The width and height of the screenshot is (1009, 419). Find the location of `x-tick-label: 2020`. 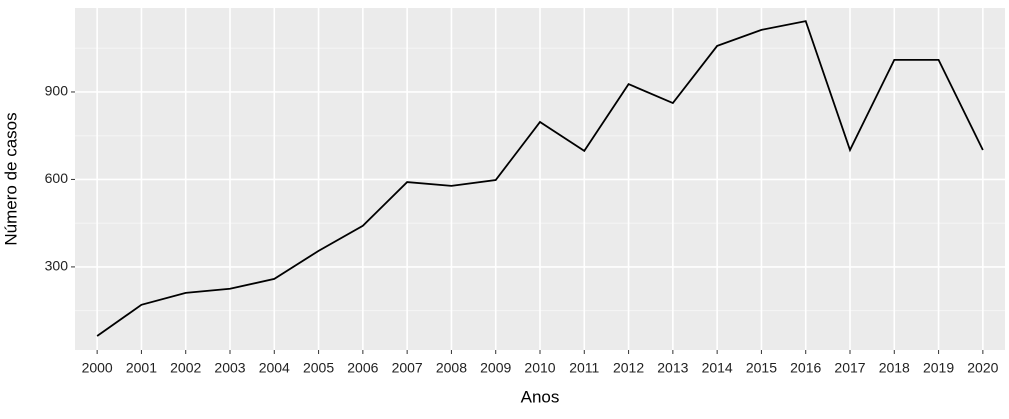

x-tick-label: 2020 is located at coordinates (982, 368).